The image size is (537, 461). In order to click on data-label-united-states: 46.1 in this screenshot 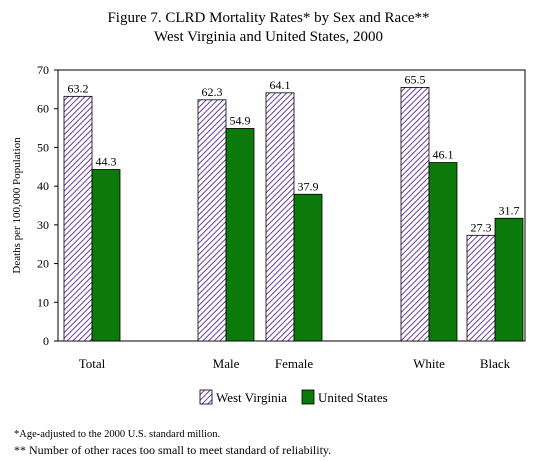, I will do `click(443, 155)`.